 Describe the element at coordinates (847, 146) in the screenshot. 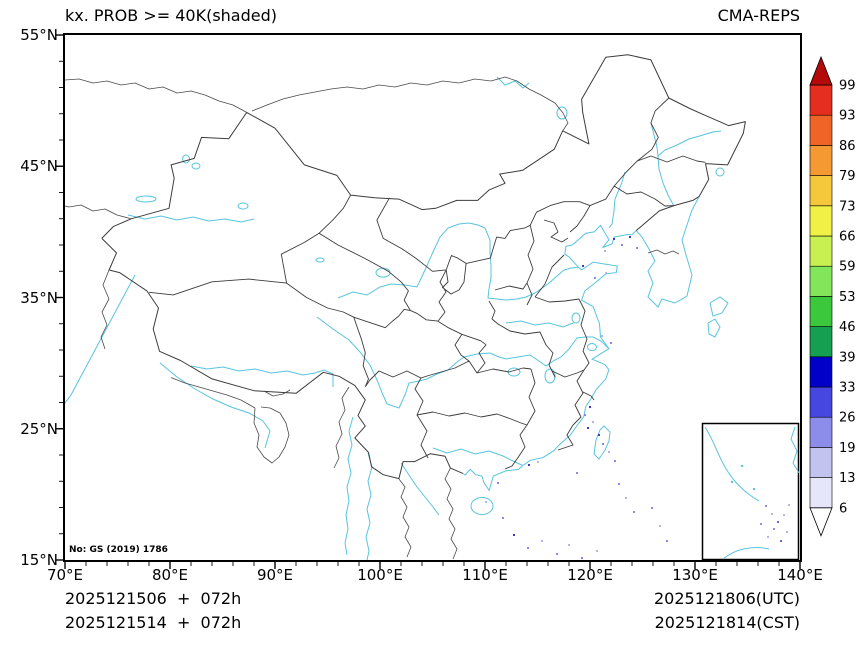

I see `colorbar-tick-label: 86` at that location.